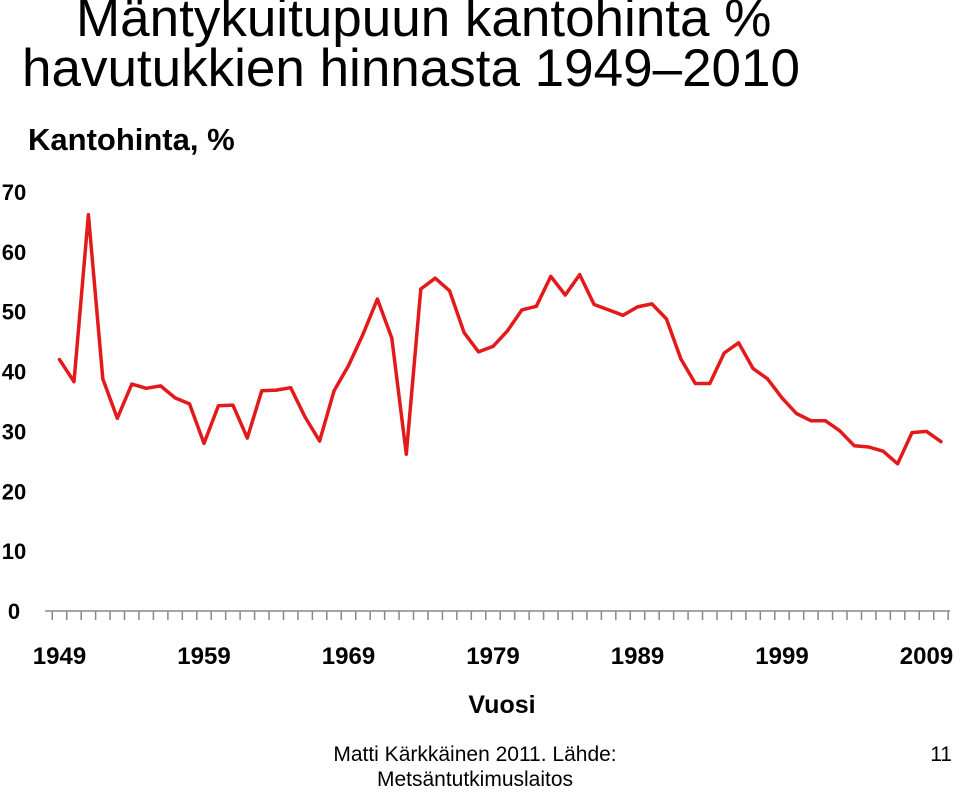  Describe the element at coordinates (501, 705) in the screenshot. I see `x-axis-label: Vuosi` at that location.